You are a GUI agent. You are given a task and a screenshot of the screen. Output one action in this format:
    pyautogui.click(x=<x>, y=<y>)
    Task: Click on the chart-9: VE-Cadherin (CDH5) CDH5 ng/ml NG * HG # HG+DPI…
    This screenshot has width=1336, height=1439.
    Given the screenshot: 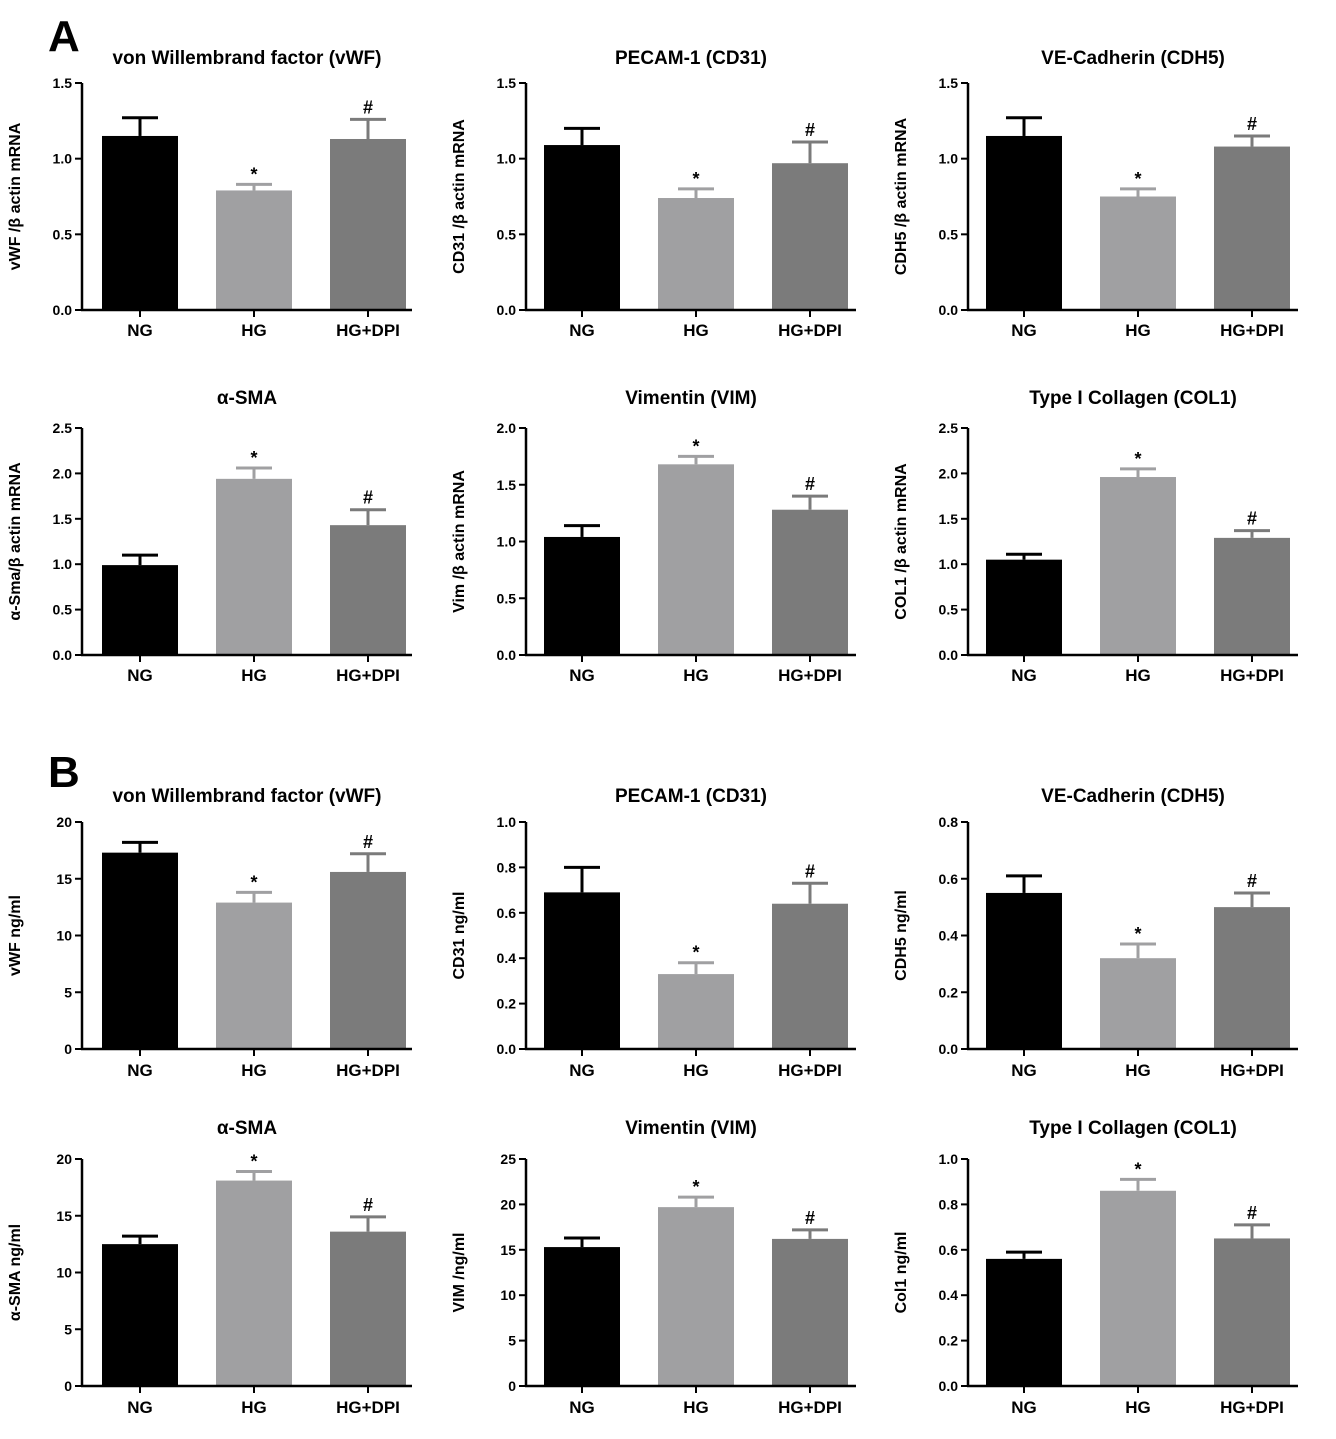 What is the action you would take?
    pyautogui.click(x=1095, y=933)
    